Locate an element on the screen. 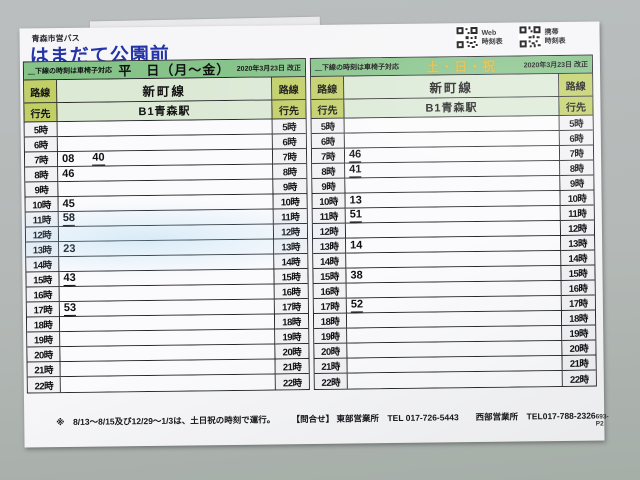 This screenshot has height=480, width=640. route-header-left: 路線 is located at coordinates (328, 88).